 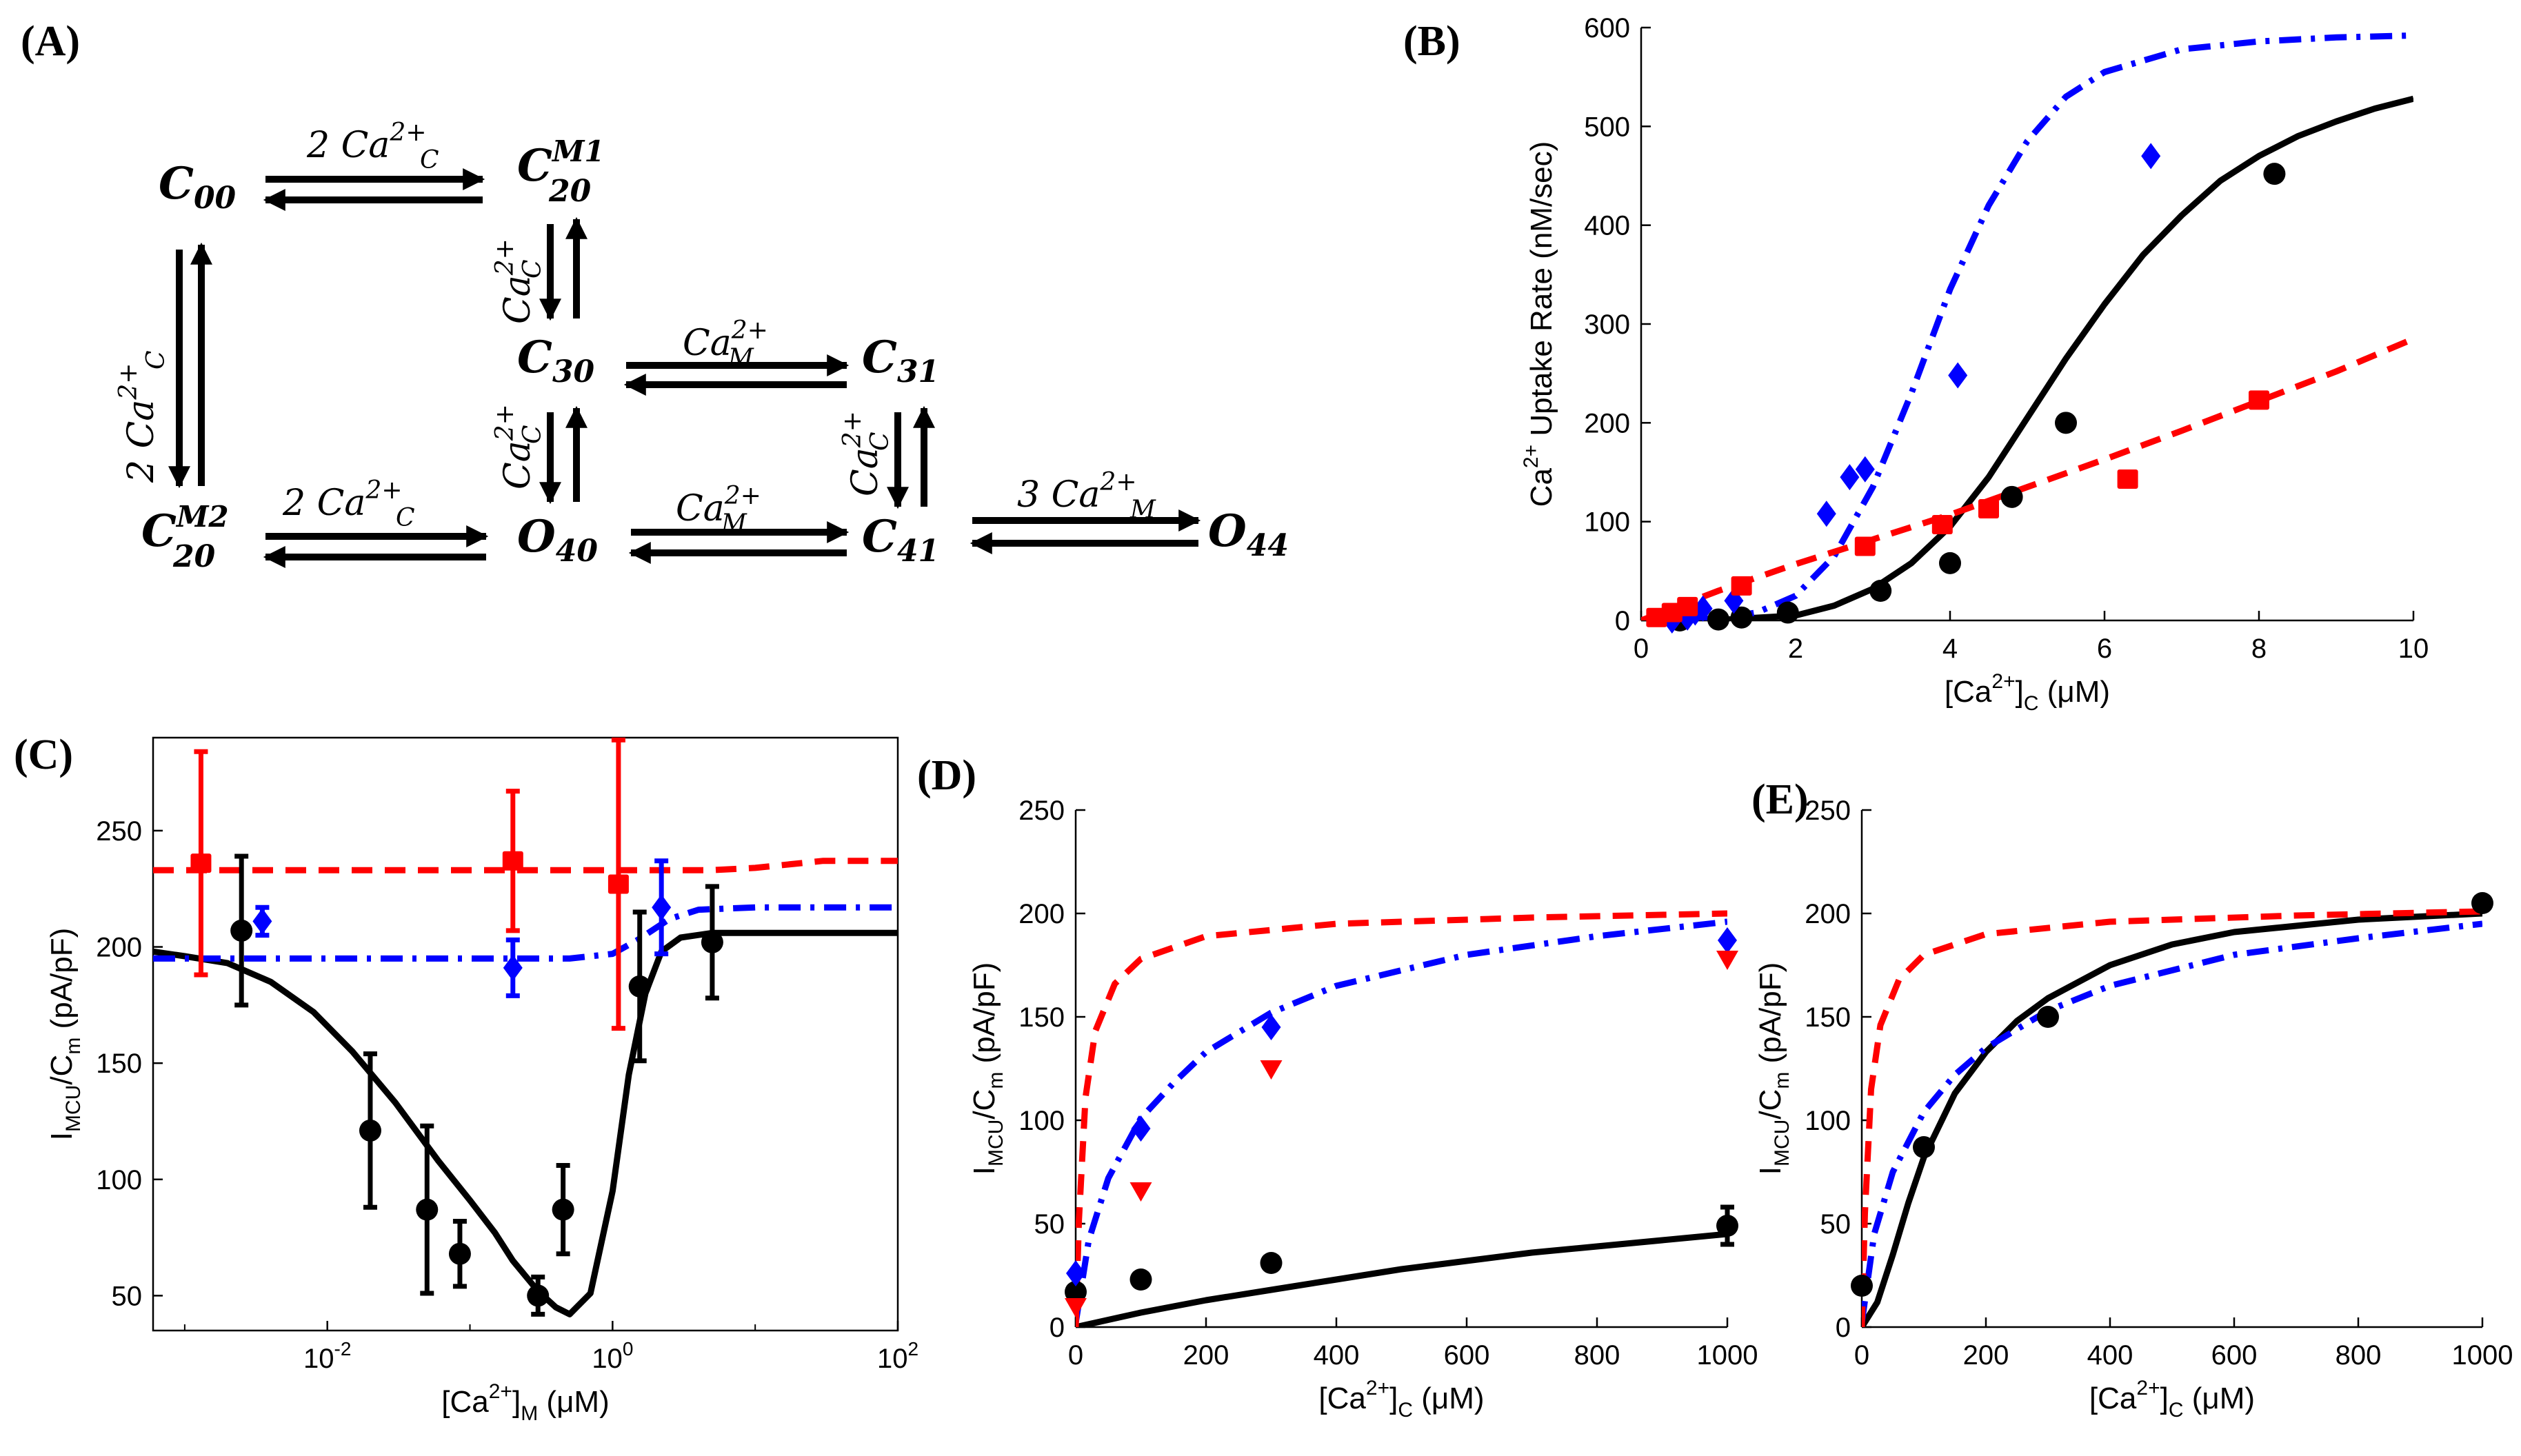 What do you see at coordinates (1771, 1104) in the screenshot?
I see `y-axis-label-post: /C` at bounding box center [1771, 1104].